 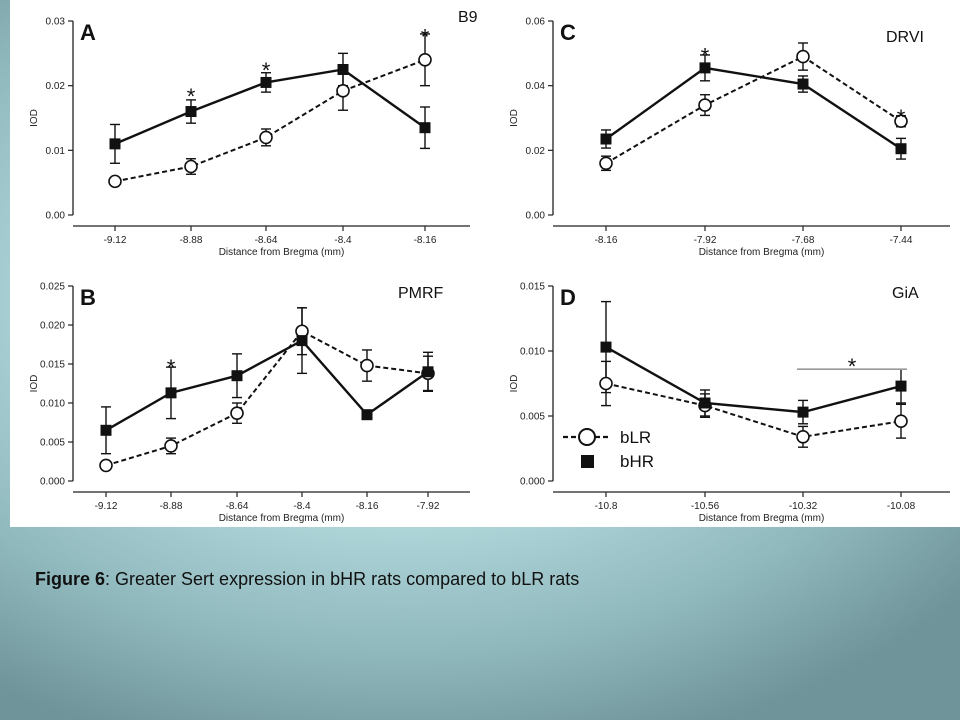 I want to click on x-tick-label: -7.44, so click(x=901, y=240).